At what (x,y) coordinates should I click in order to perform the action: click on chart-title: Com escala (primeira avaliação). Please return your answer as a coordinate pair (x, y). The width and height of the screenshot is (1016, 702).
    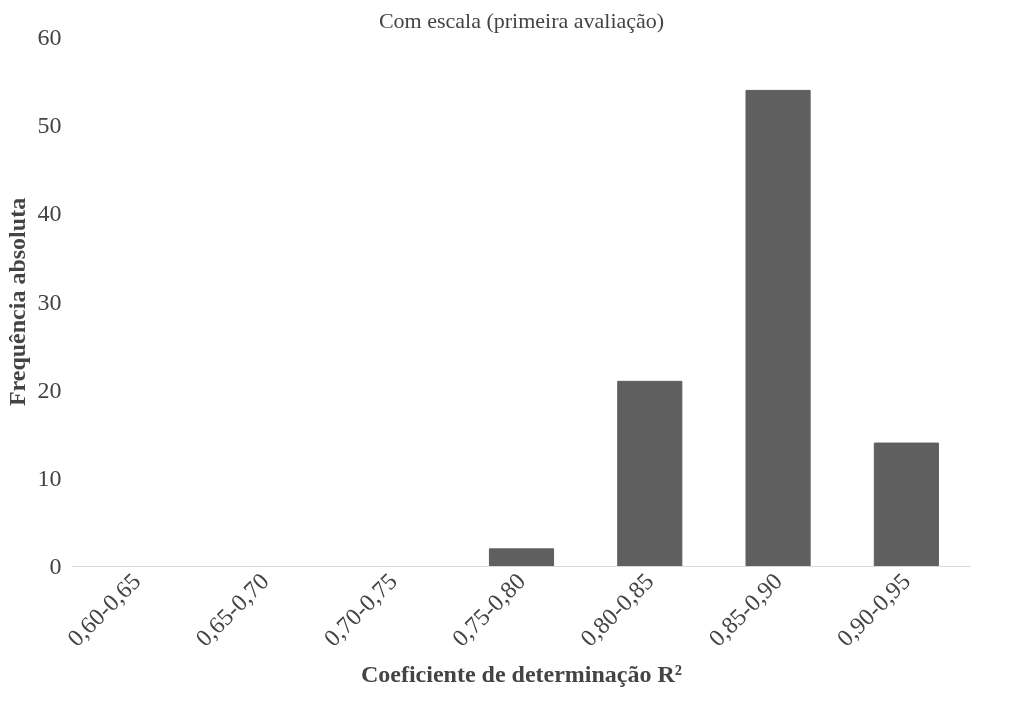
    Looking at the image, I should click on (521, 20).